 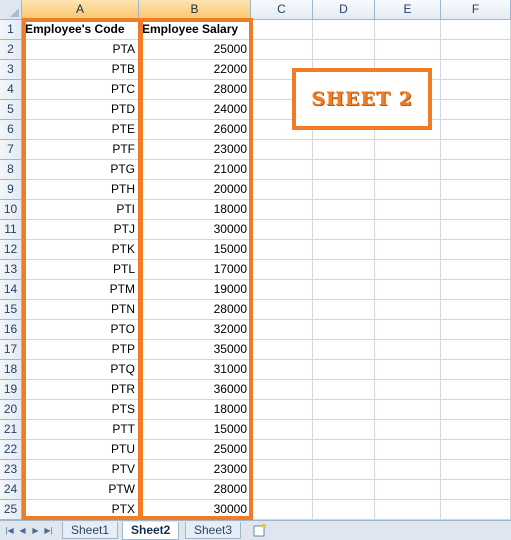 I want to click on row-header: 24, so click(x=11, y=490).